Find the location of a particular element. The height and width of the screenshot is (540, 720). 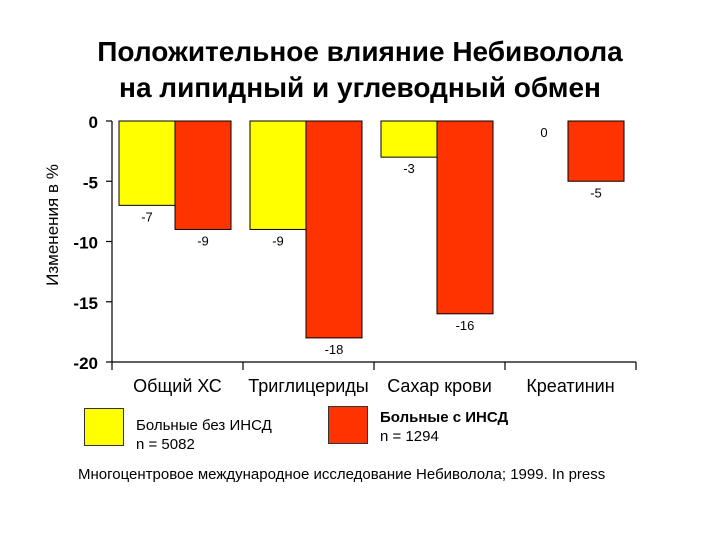

title-line-2: на липидный и углеводный обмен is located at coordinates (360, 87).